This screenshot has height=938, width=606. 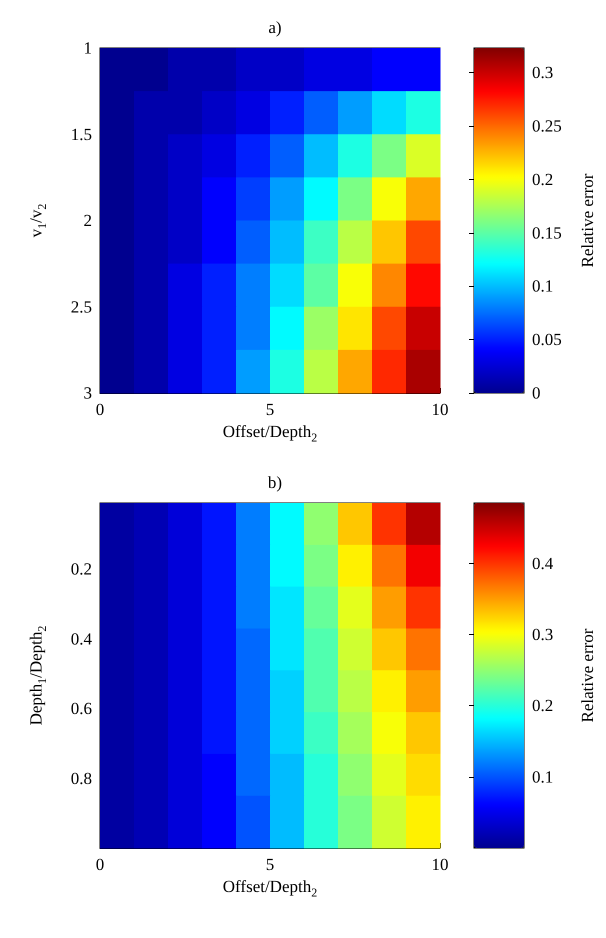 What do you see at coordinates (37, 676) in the screenshot?
I see `y-axis-title: Depth1/Depth2` at bounding box center [37, 676].